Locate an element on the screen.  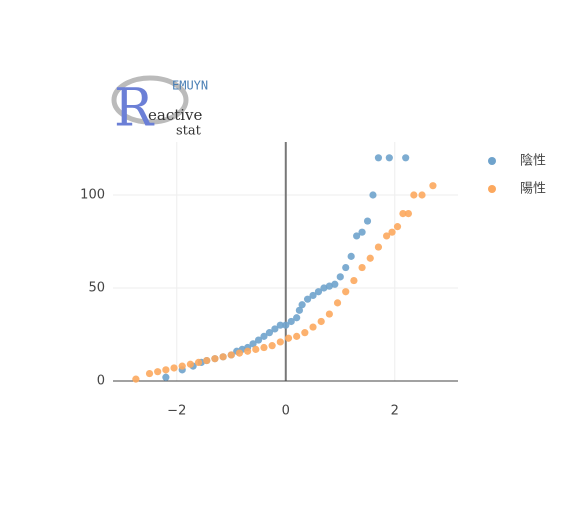
legend-label: 陰性 is located at coordinates (533, 161).